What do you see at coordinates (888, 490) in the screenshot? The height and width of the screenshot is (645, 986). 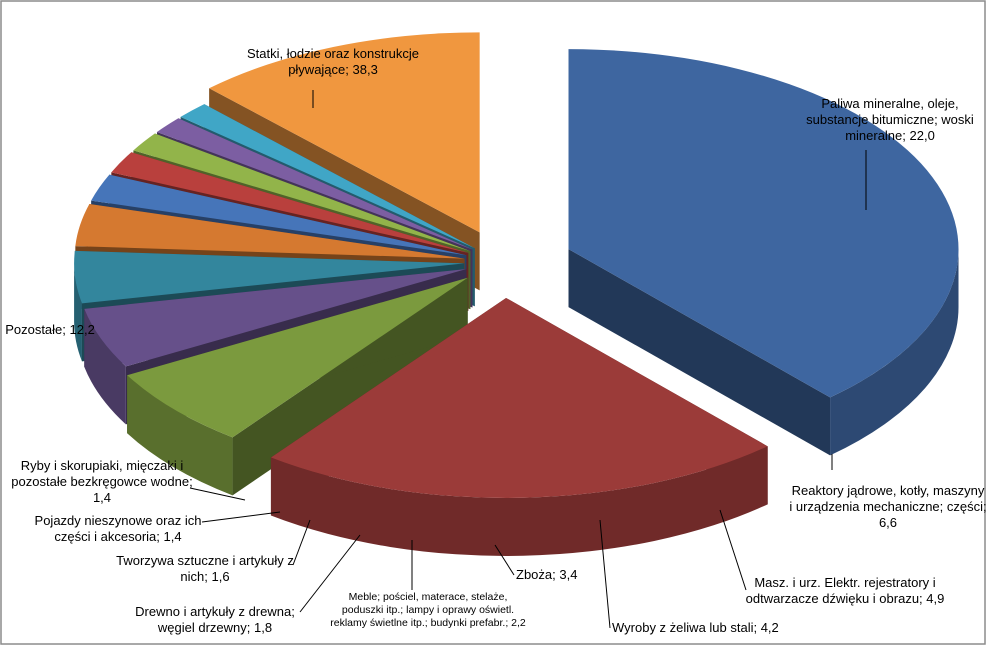 I see `data-label-line: Reaktory jądrowe, kotły, maszyny` at bounding box center [888, 490].